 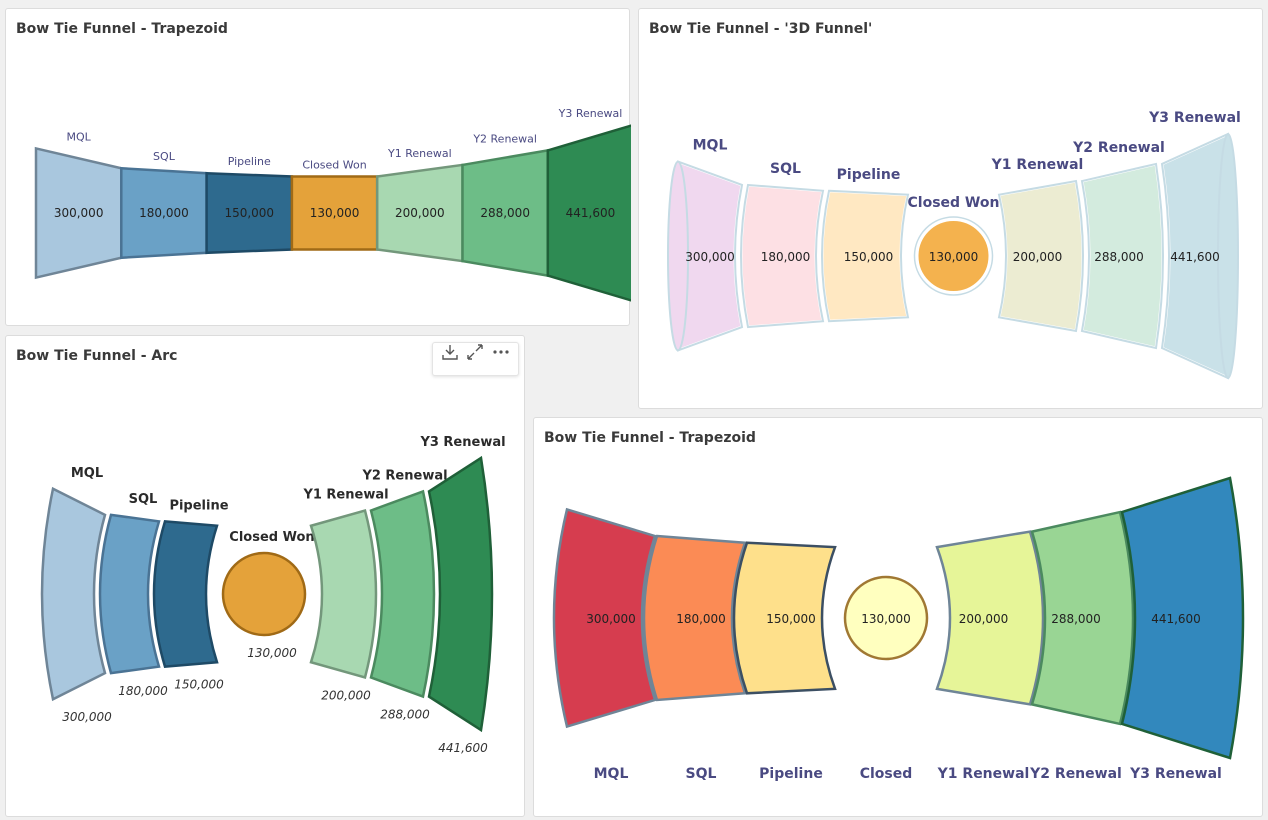 I want to click on segment-outline-y2-renewal, so click(x=1122, y=256).